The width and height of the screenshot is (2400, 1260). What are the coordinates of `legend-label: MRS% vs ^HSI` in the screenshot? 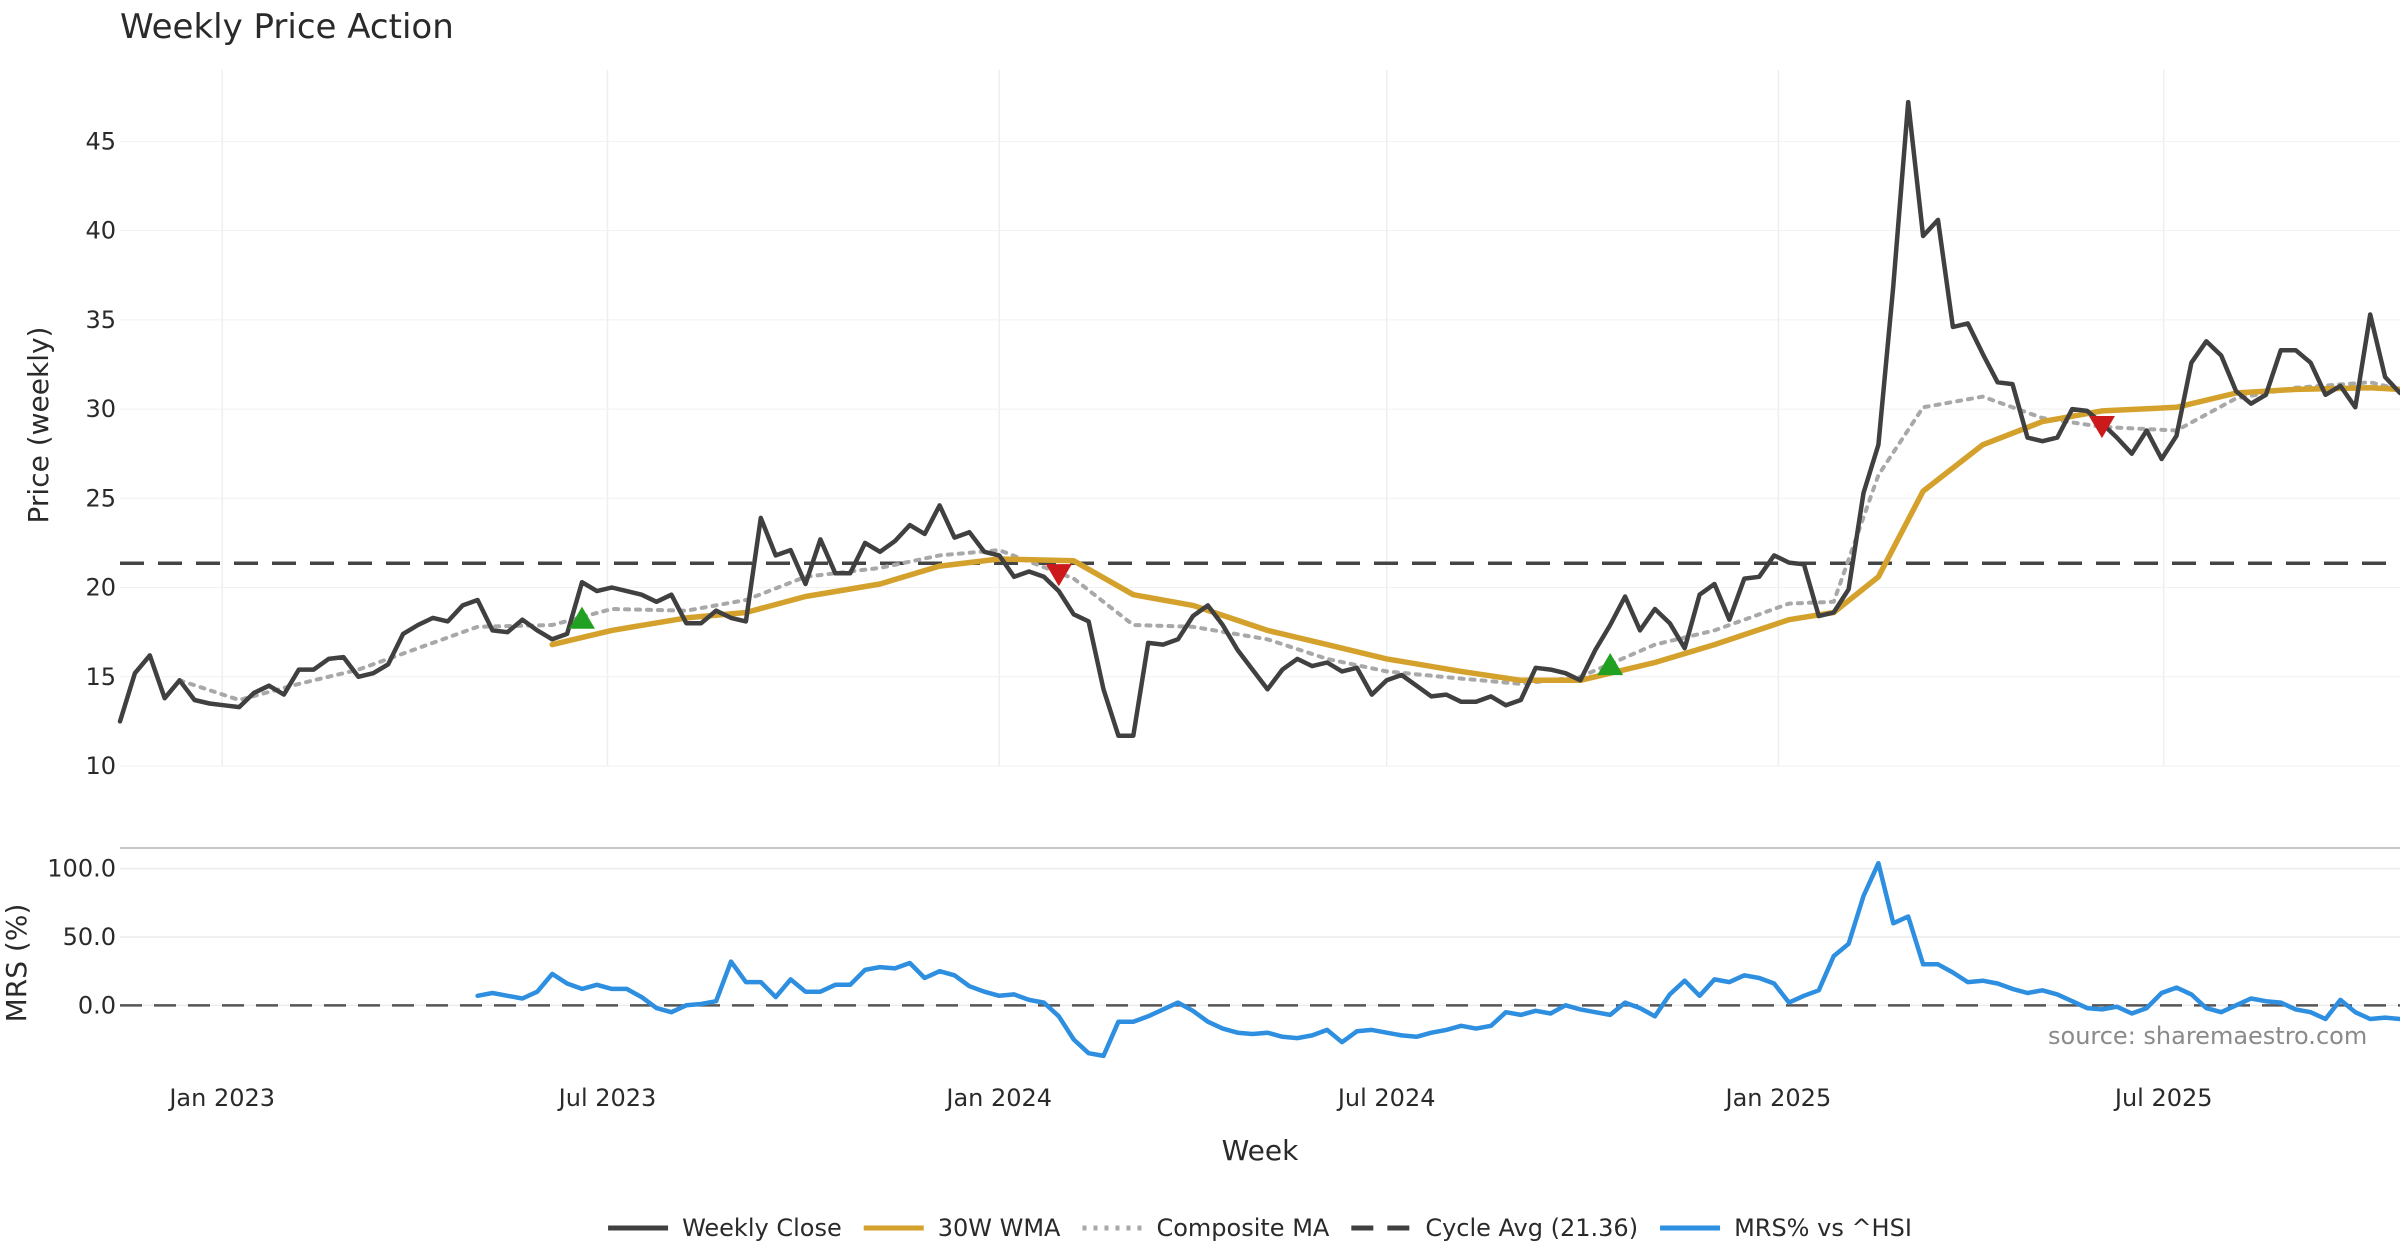 It's located at (1823, 1228).